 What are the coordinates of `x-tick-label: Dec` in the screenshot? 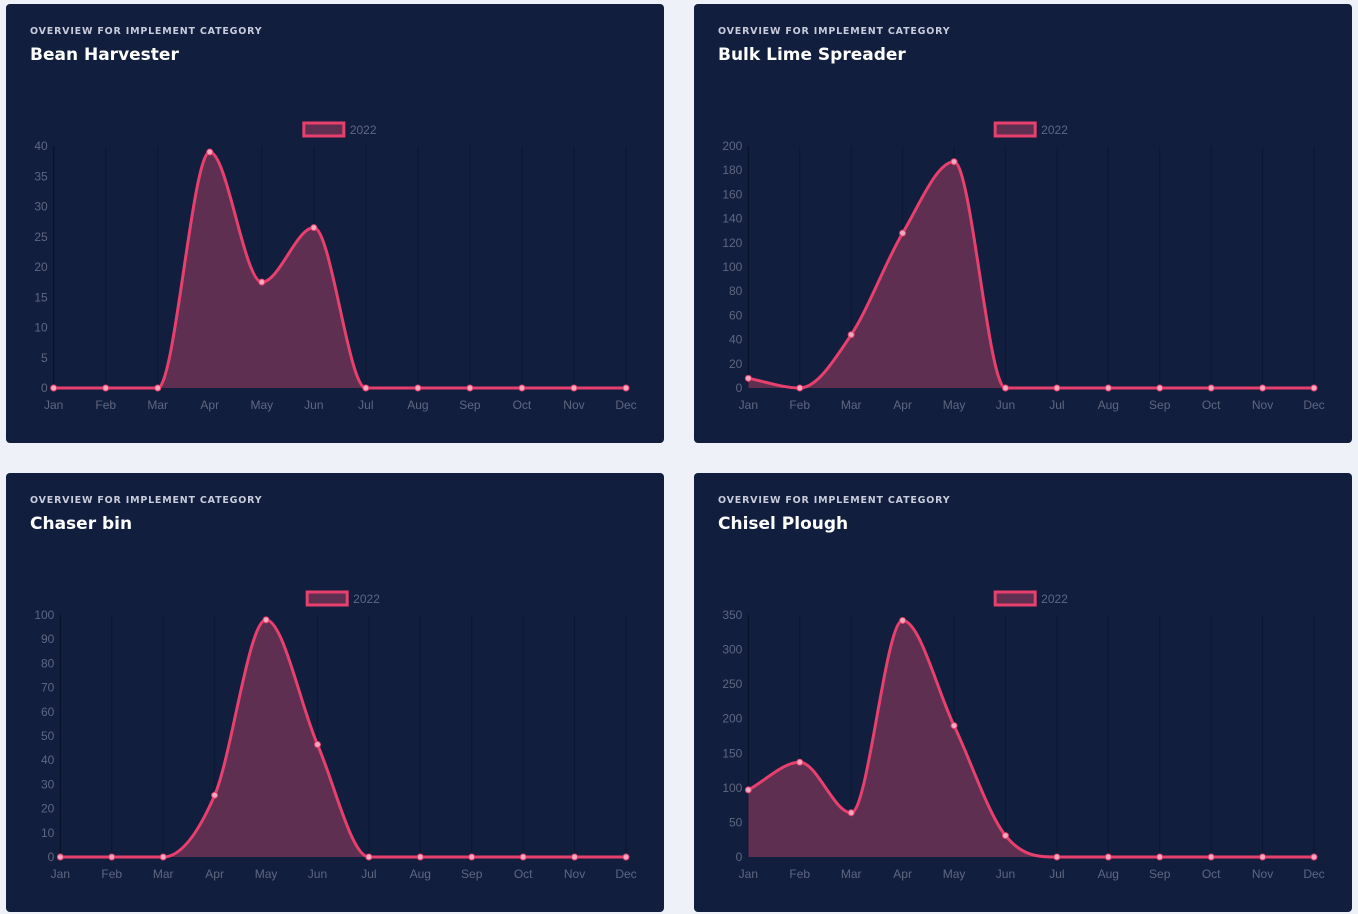 It's located at (1313, 874).